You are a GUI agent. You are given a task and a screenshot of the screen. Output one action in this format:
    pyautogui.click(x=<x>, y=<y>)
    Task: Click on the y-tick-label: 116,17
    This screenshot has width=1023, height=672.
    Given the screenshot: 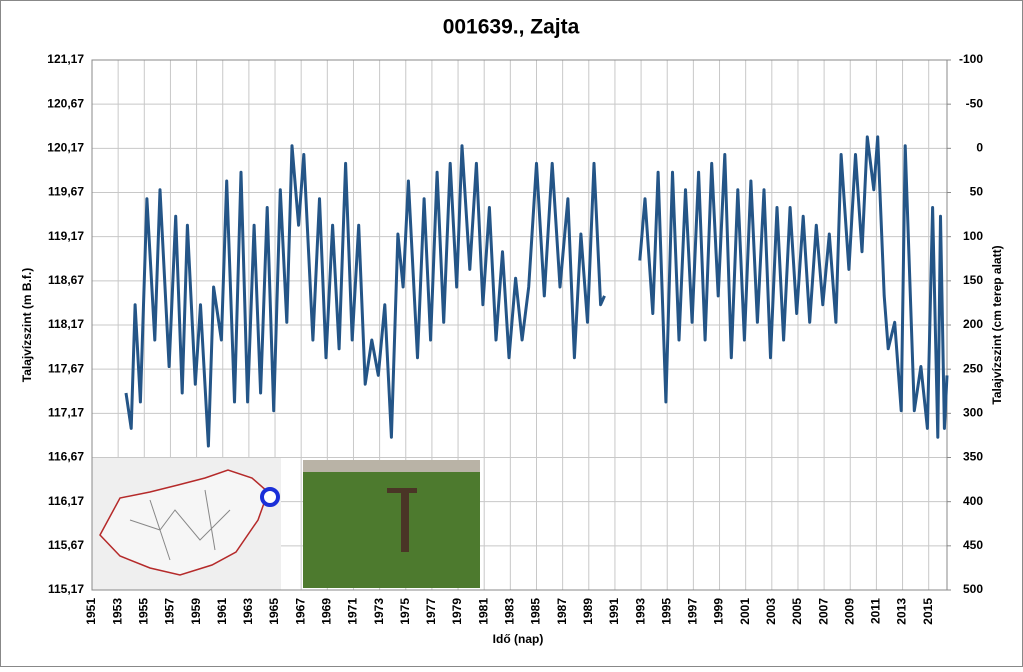 What is the action you would take?
    pyautogui.click(x=66, y=501)
    